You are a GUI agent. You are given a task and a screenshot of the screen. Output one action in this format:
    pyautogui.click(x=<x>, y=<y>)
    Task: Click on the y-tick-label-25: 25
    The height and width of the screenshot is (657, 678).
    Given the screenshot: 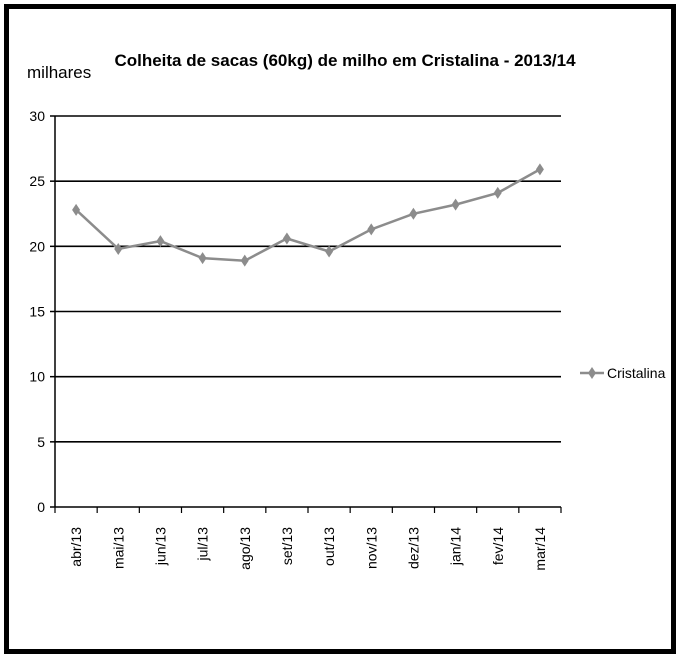 What is the action you would take?
    pyautogui.click(x=37, y=181)
    